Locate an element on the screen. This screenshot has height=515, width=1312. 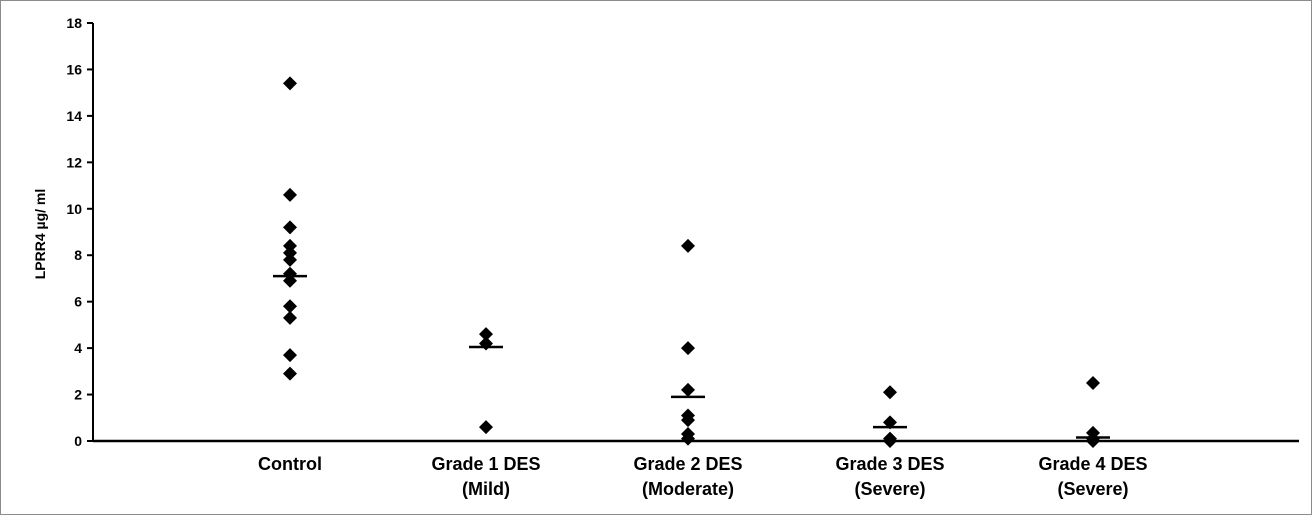
y-tick-label: 8 is located at coordinates (78, 255).